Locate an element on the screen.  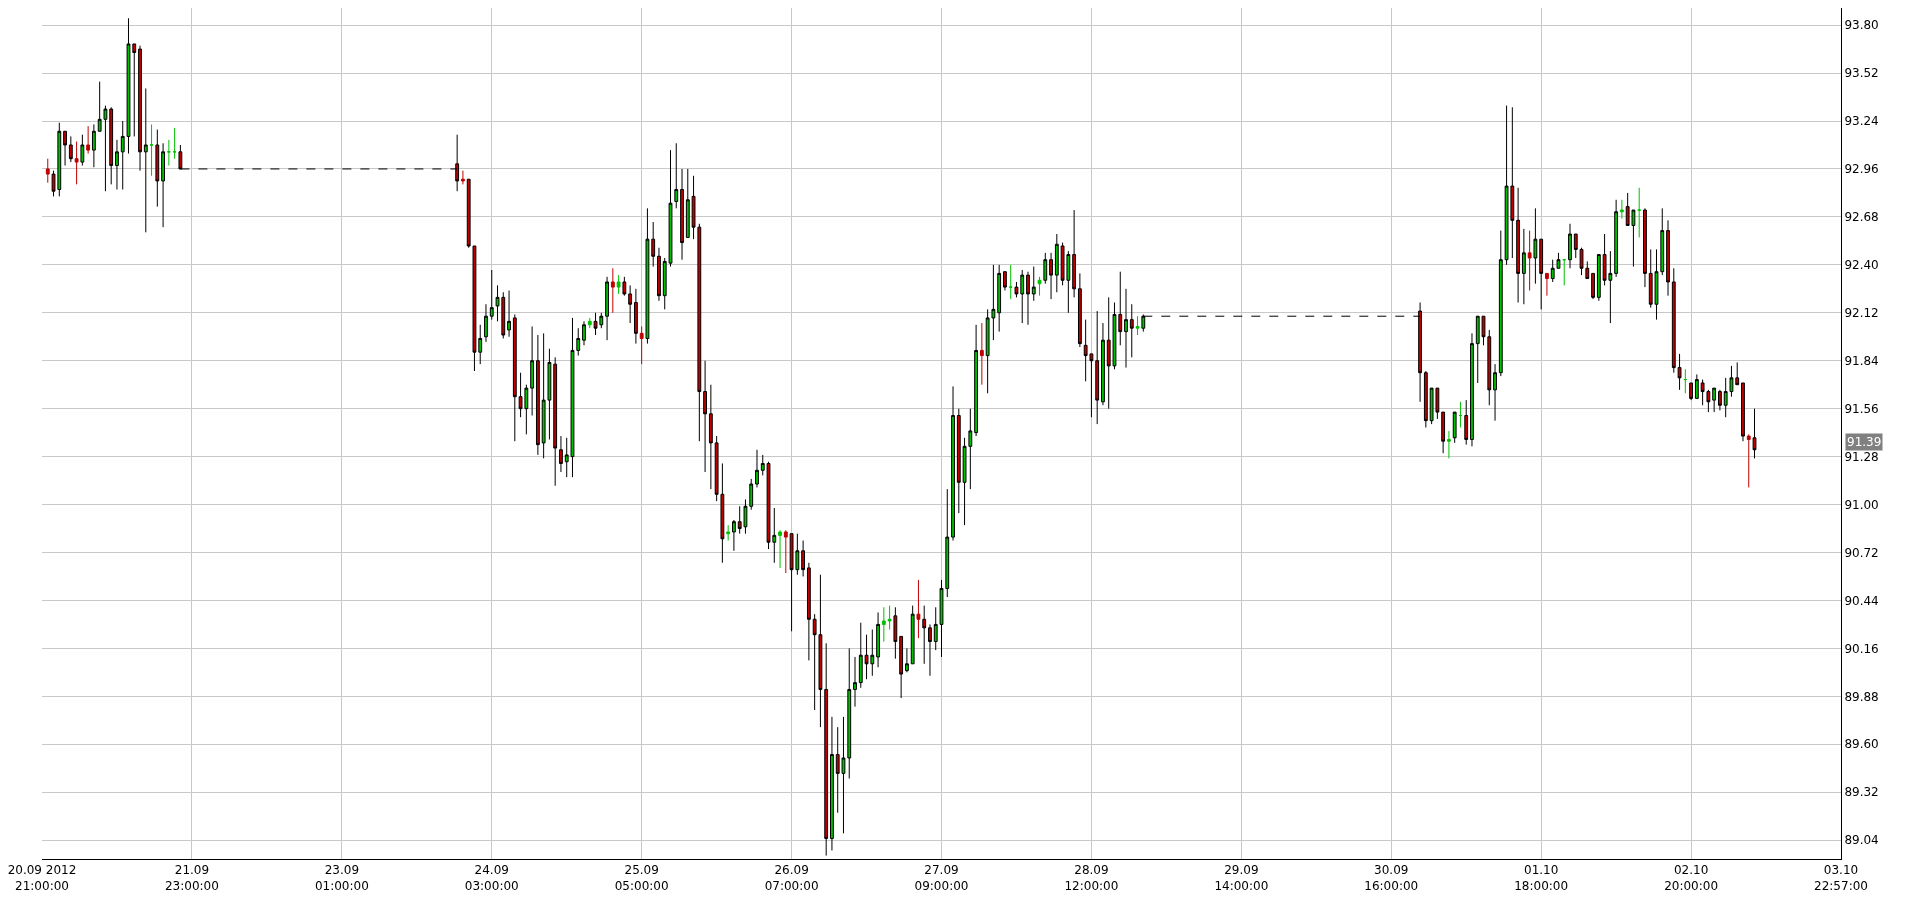
x-tick-label: 25.09 05:00:00 is located at coordinates (641, 878).